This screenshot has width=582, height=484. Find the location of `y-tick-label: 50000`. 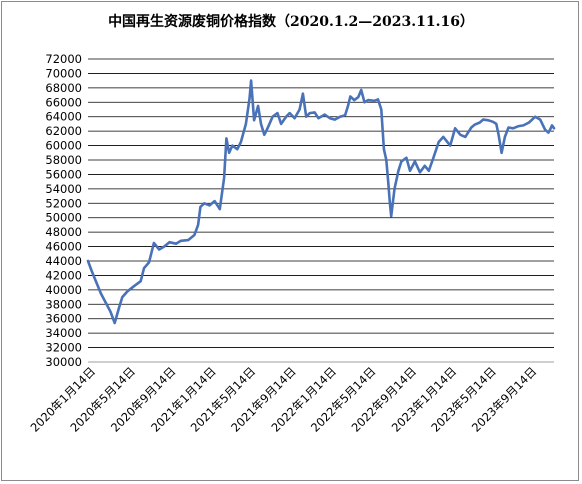

y-tick-label: 50000 is located at coordinates (63, 218).